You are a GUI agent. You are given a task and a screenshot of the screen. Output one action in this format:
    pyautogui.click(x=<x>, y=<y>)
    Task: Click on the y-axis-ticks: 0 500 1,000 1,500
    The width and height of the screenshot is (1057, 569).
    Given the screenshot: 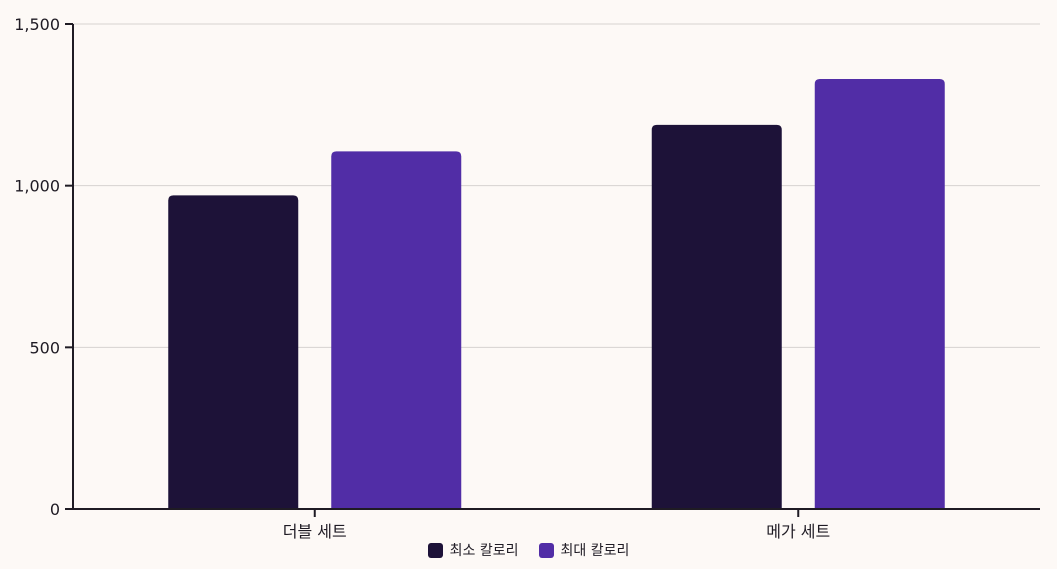 What is the action you would take?
    pyautogui.click(x=43, y=267)
    